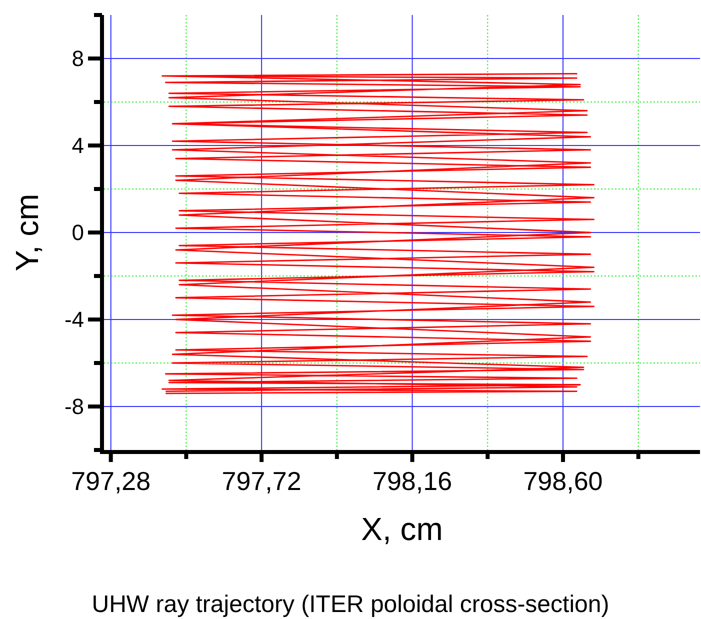 The width and height of the screenshot is (701, 619). I want to click on y-tick-label: 0, so click(78, 233).